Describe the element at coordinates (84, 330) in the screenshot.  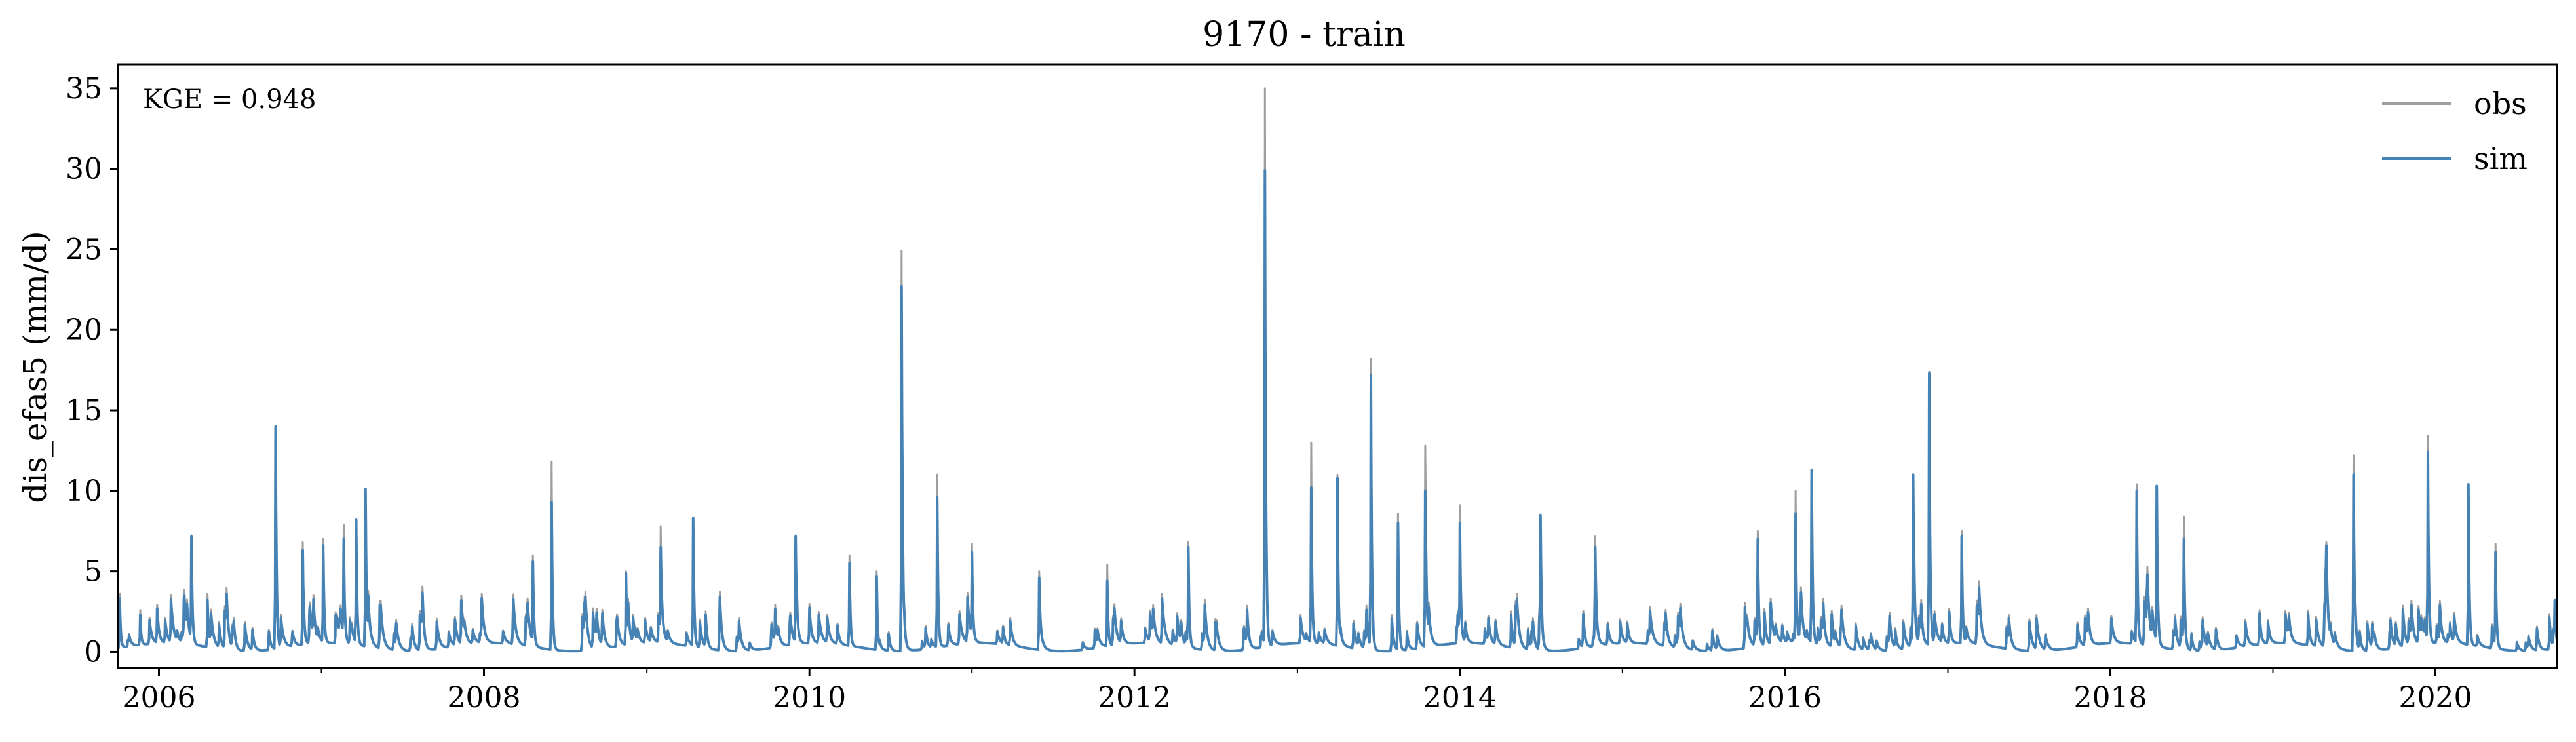
I see `y-tick-label: 20` at that location.